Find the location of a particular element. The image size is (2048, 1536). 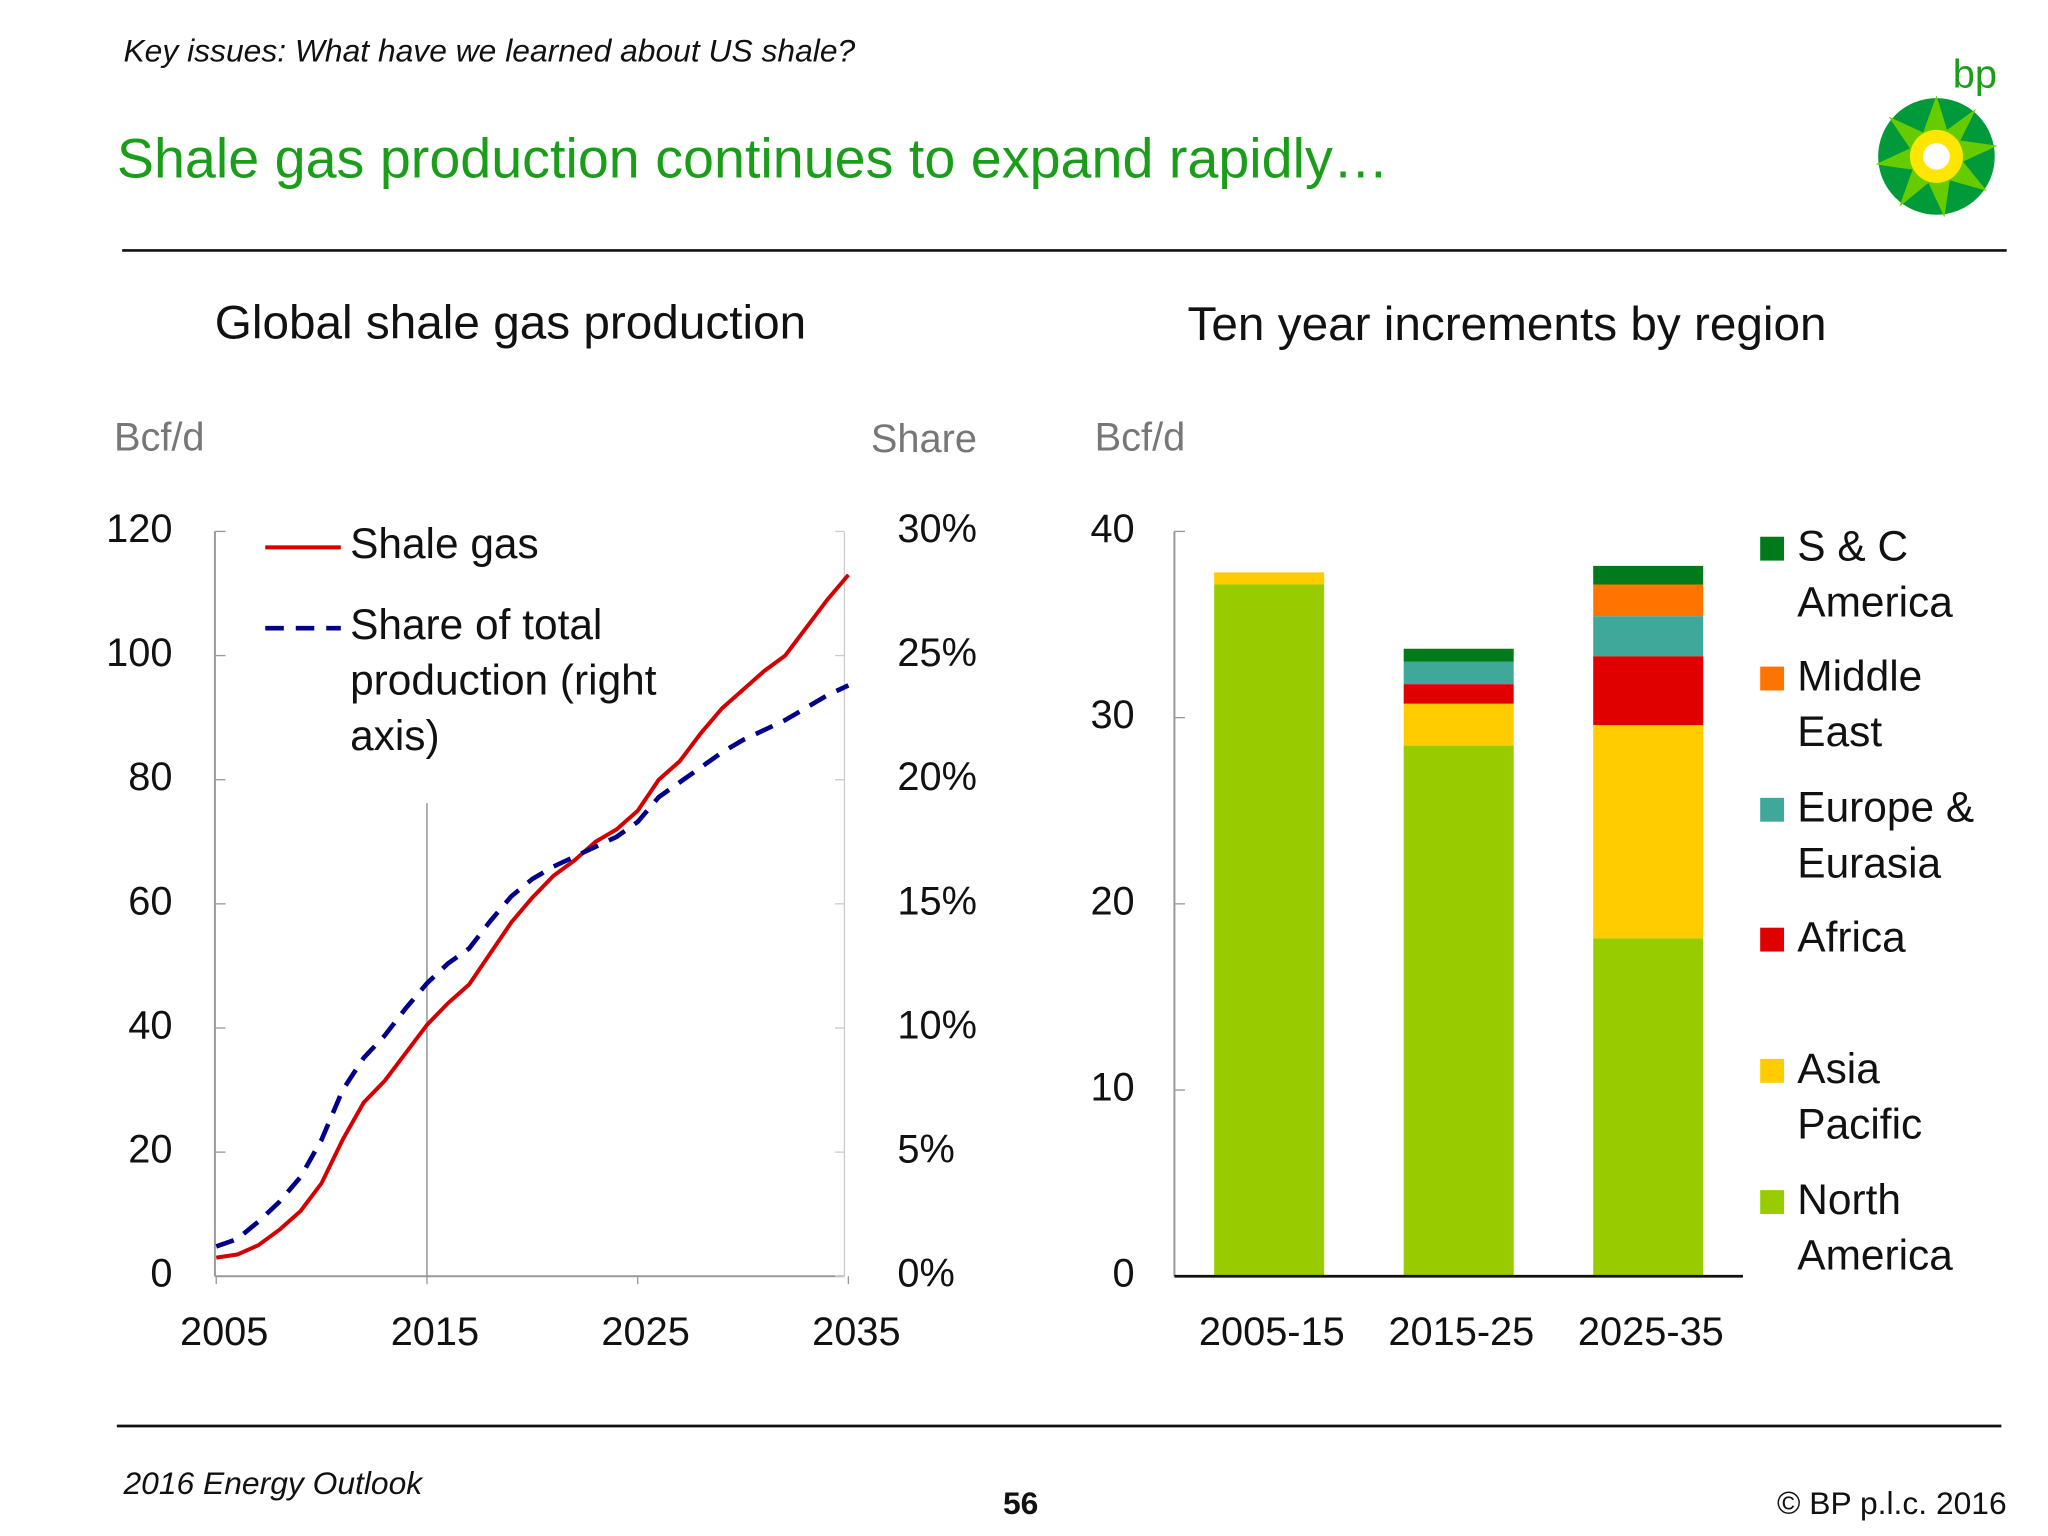

y2-tick-label: 10% is located at coordinates (937, 1025).